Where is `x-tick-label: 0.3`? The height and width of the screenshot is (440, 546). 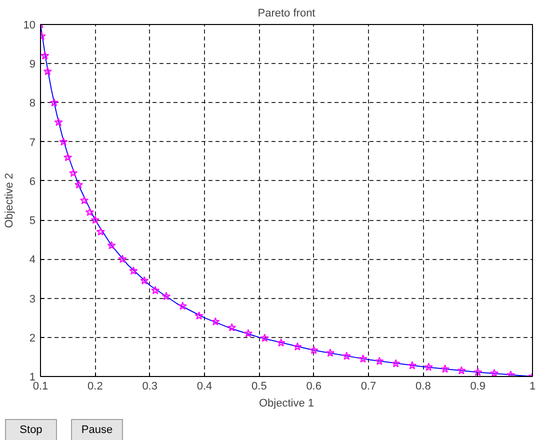
x-tick-label: 0.3 is located at coordinates (150, 386).